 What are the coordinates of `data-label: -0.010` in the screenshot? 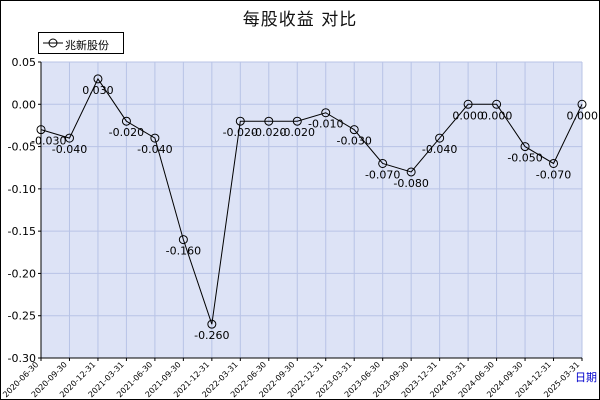 It's located at (325, 124).